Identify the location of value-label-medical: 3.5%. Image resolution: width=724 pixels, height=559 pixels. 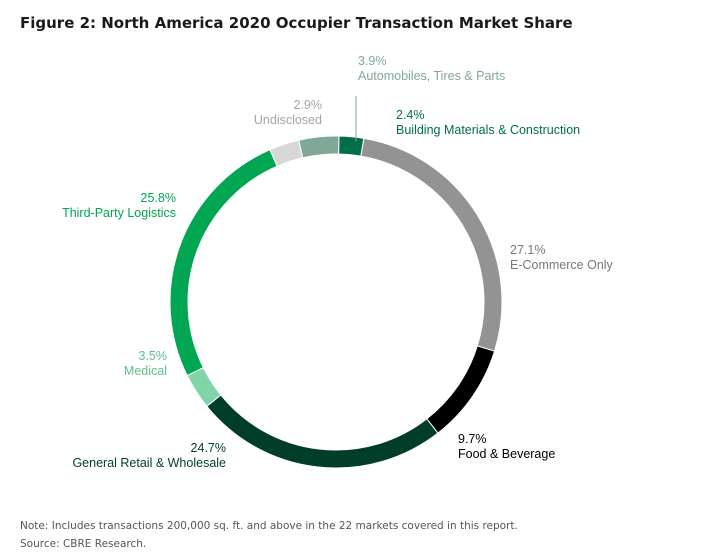
(153, 356).